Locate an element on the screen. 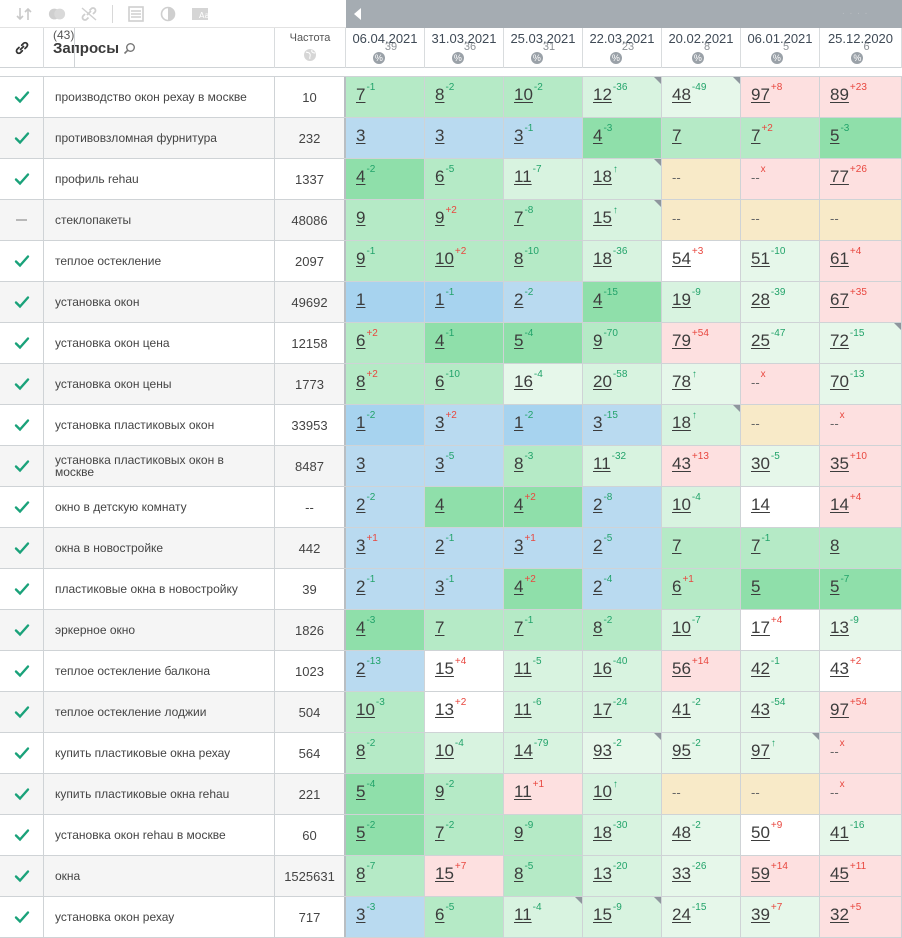 Image resolution: width=902 pixels, height=938 pixels. position-cell: 8-3 is located at coordinates (543, 466).